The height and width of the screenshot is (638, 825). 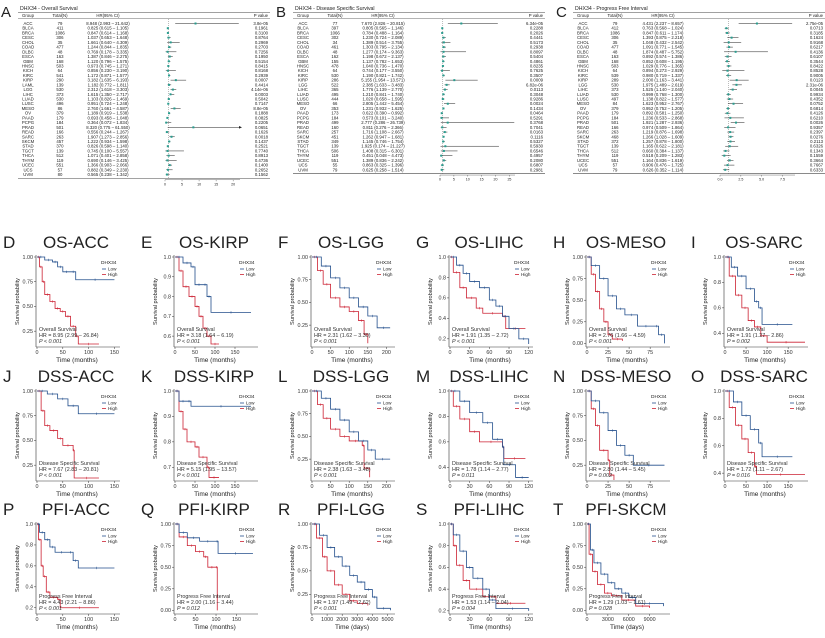 I want to click on y-tick-label: 0.4, so click(x=442, y=319).